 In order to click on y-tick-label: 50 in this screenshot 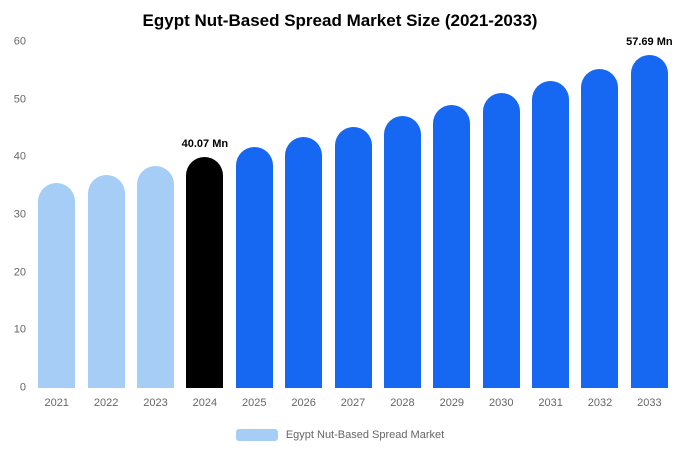, I will do `click(19, 99)`.